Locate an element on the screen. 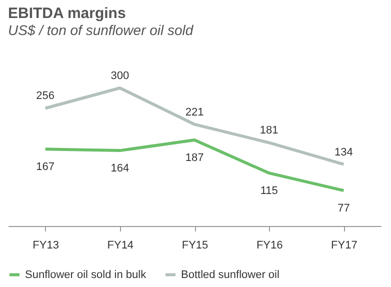  legend-label: Bottled sunflower oil is located at coordinates (230, 274).